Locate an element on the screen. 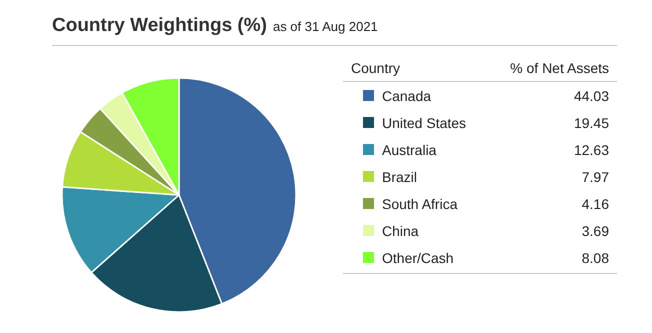 The width and height of the screenshot is (652, 333). legend-label: Canada is located at coordinates (407, 96).